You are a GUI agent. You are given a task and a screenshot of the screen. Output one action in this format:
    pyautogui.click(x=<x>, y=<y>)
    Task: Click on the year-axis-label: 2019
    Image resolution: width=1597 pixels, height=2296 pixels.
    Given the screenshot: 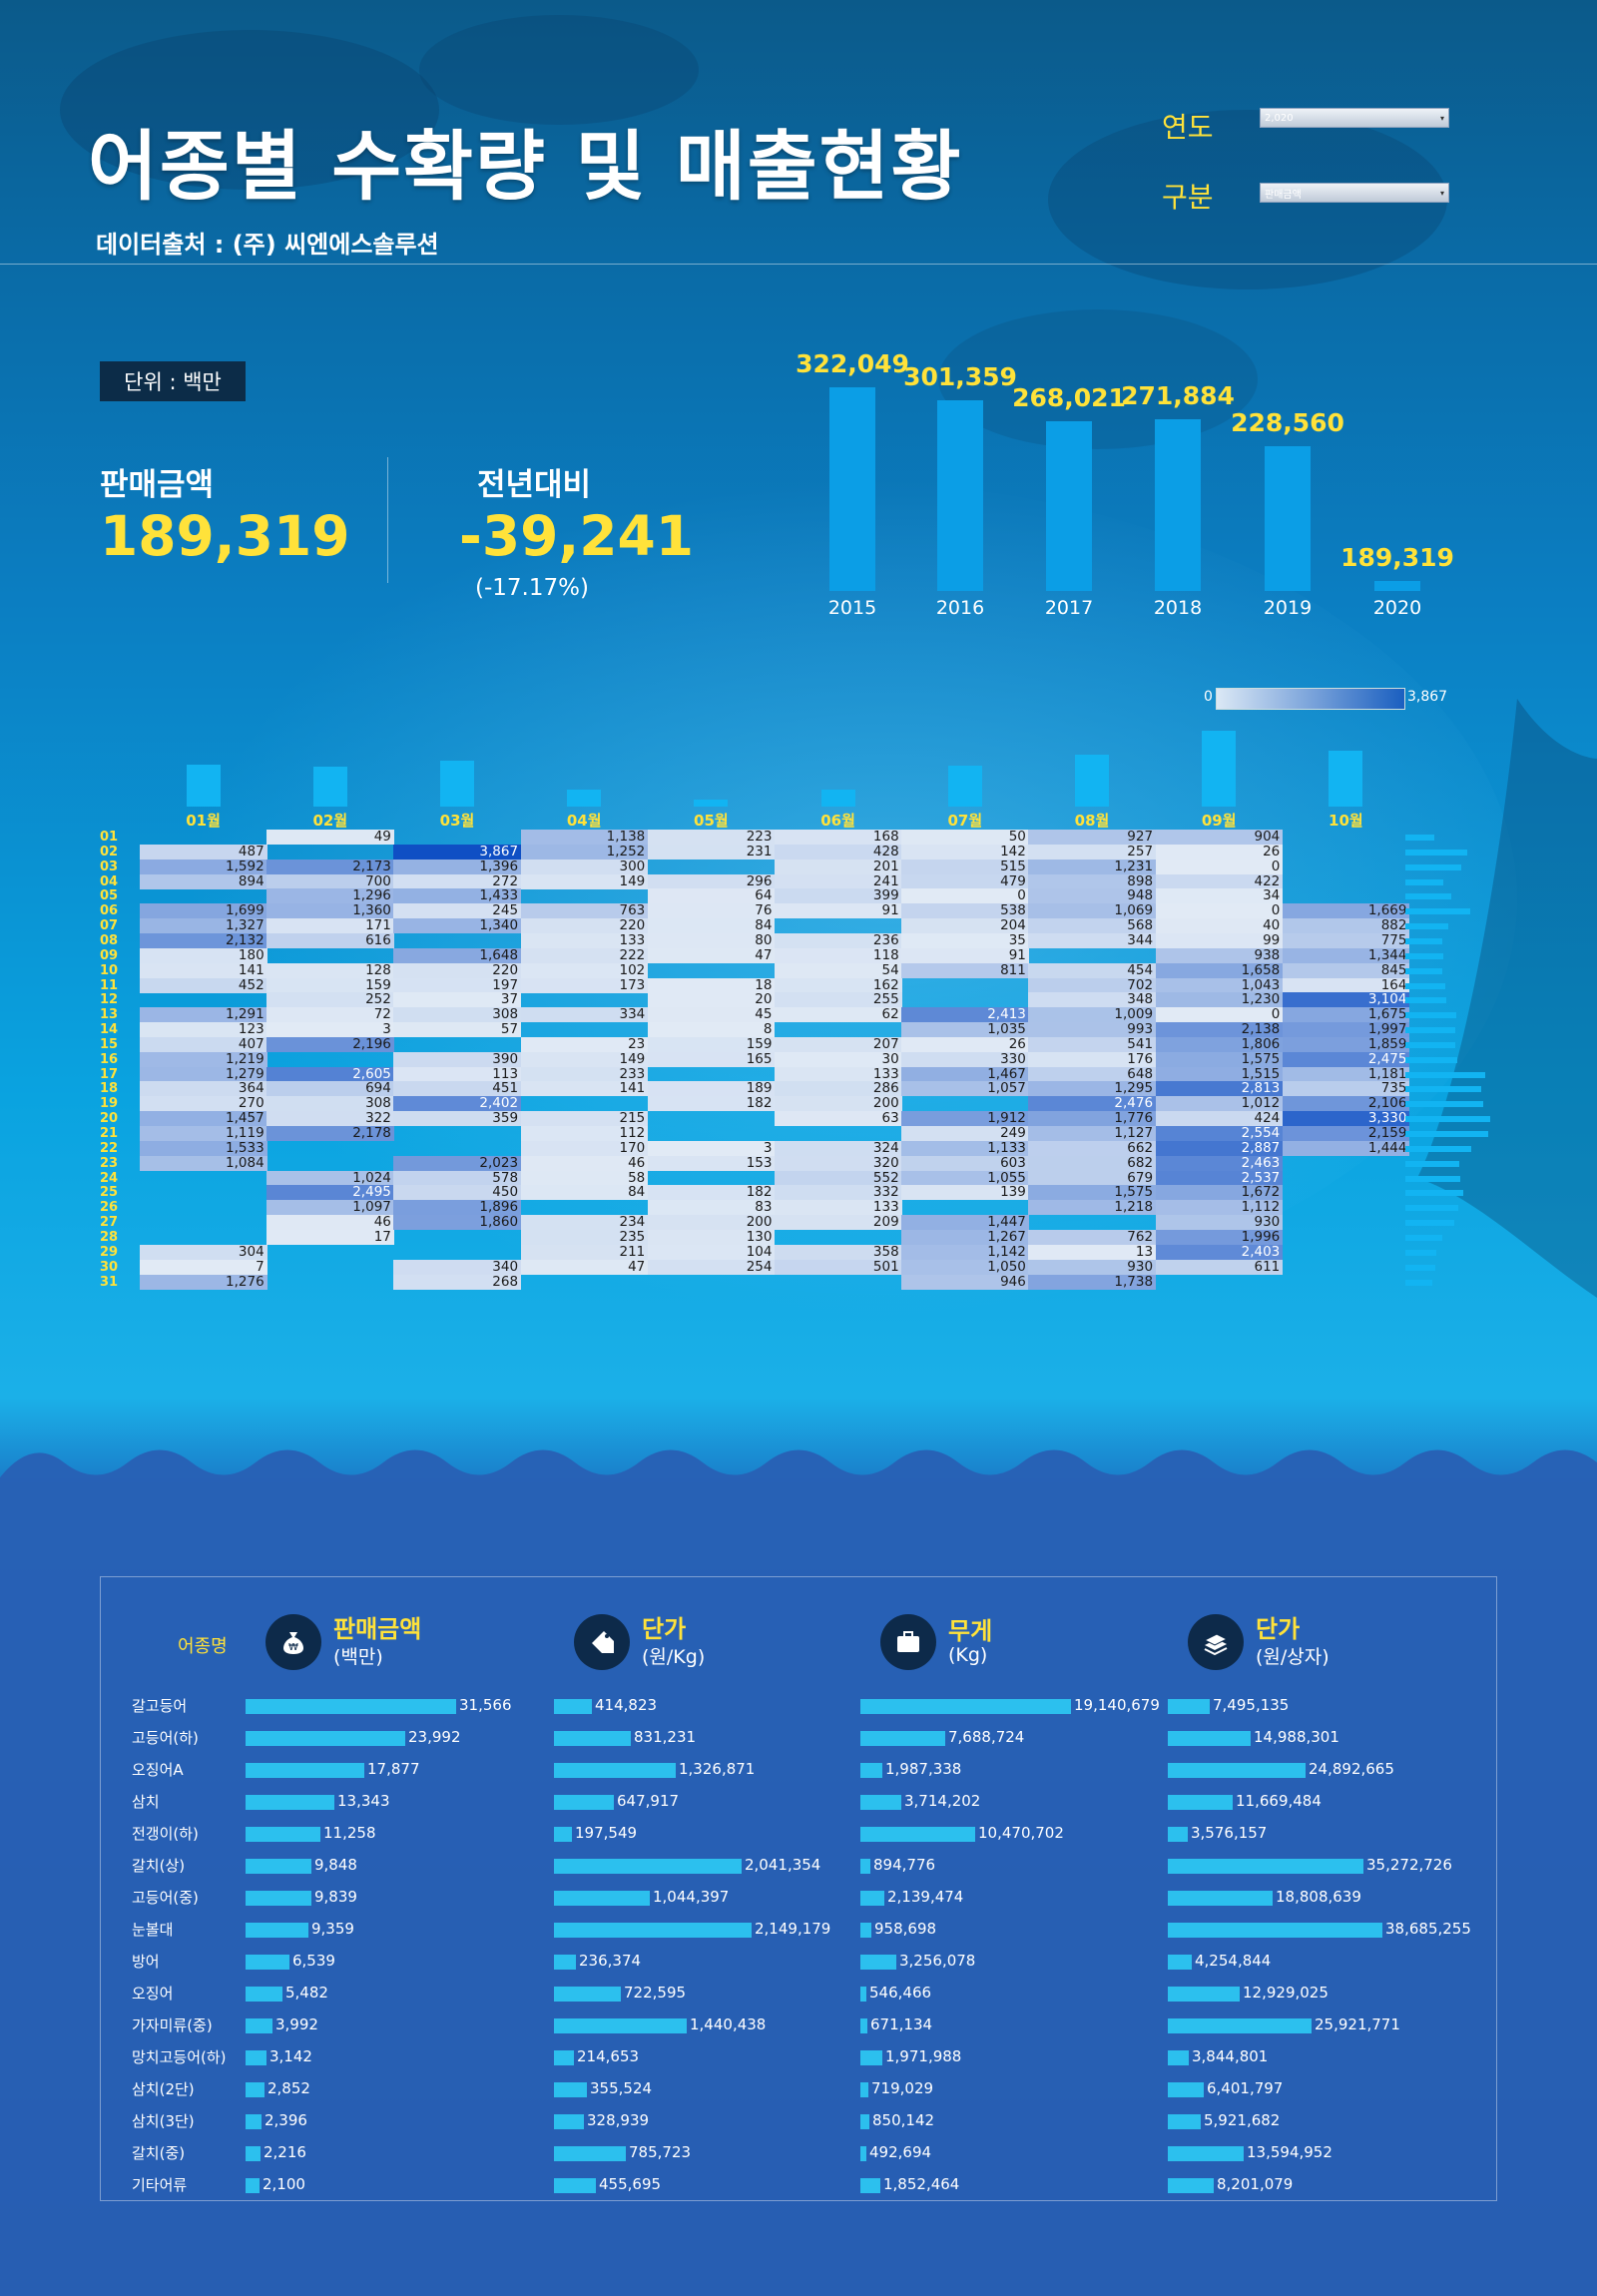 What is the action you would take?
    pyautogui.click(x=1288, y=608)
    